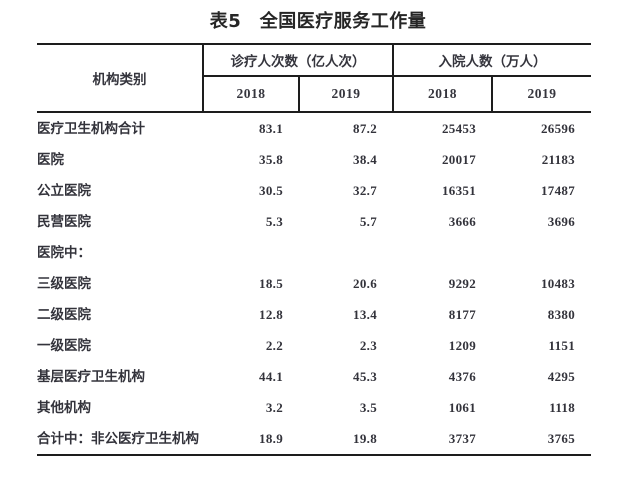 This screenshot has height=495, width=636. What do you see at coordinates (251, 94) in the screenshot?
I see `header-year-visits-2018: 2018` at bounding box center [251, 94].